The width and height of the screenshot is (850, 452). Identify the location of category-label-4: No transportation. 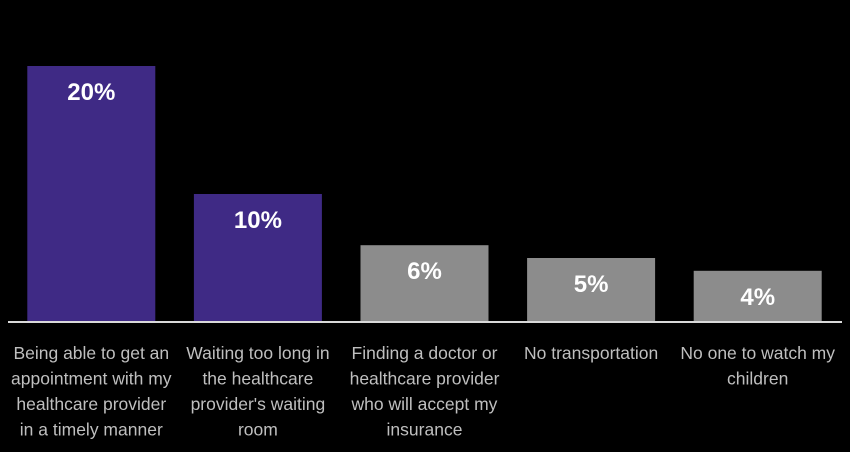
(591, 353).